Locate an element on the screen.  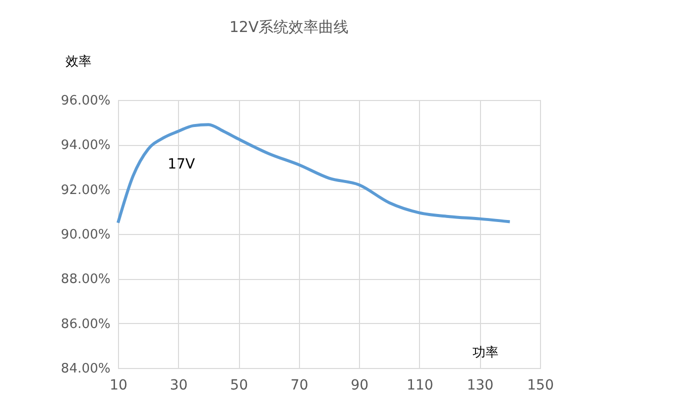
x-tick-label: 90 is located at coordinates (359, 386).